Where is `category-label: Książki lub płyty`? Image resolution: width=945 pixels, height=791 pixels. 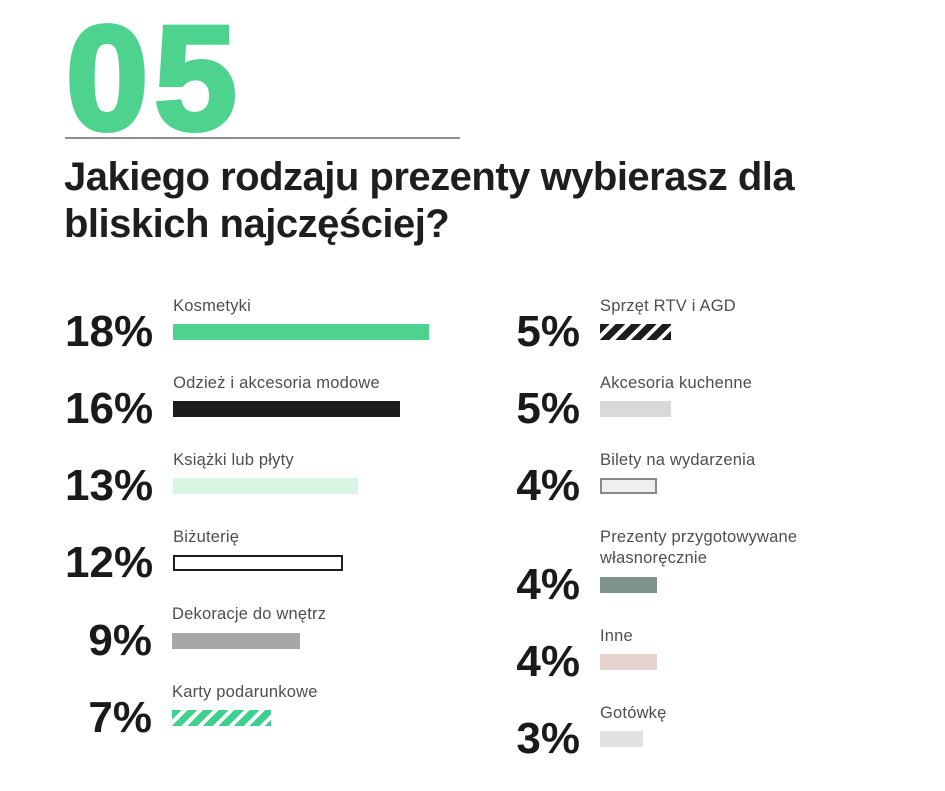
category-label: Książki lub płyty is located at coordinates (233, 460).